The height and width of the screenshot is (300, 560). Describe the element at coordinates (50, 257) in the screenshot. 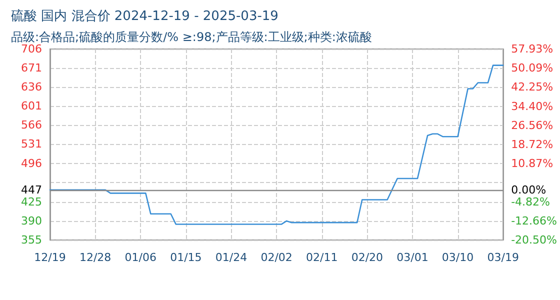

I see `x-tick-label: 12/19` at that location.